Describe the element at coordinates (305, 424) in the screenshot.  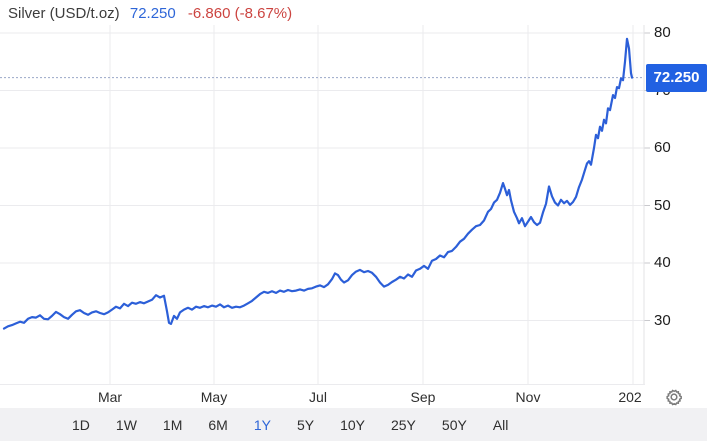
I see `time-range-button-5y: 5Y` at that location.